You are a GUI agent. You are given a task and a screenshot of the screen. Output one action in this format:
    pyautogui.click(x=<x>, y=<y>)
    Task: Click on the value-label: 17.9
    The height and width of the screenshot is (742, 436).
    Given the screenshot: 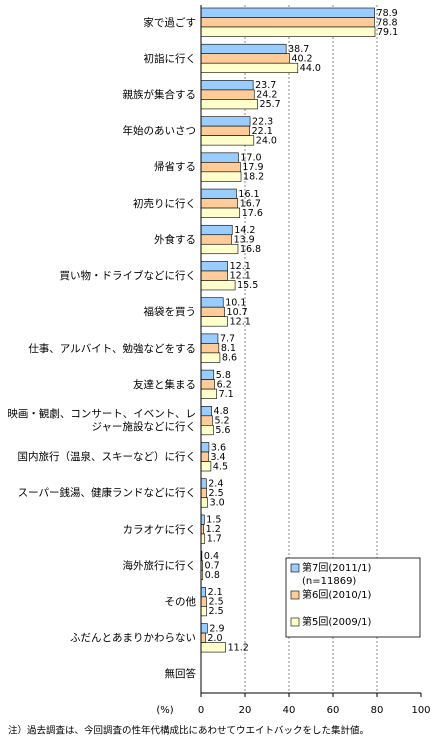 What is the action you would take?
    pyautogui.click(x=252, y=167)
    